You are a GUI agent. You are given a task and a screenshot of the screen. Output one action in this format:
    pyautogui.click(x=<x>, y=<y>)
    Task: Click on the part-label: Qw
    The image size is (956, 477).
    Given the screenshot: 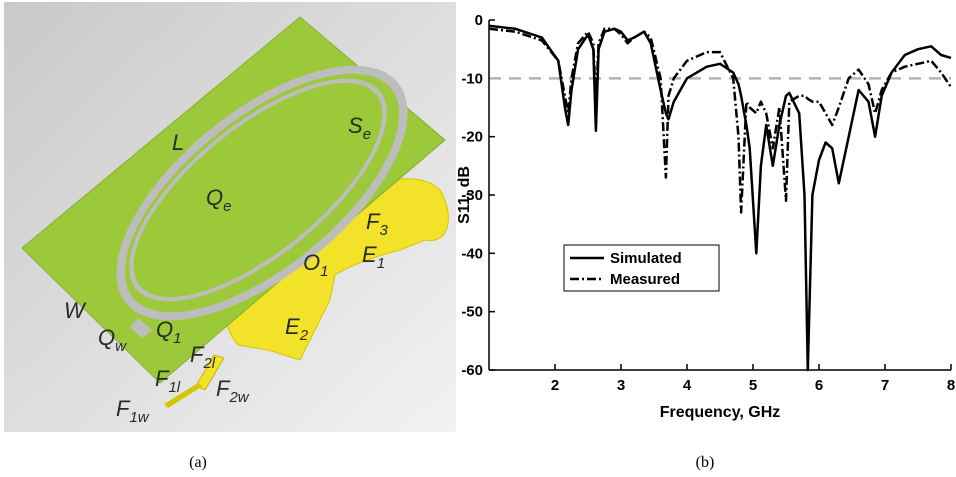 What is the action you would take?
    pyautogui.click(x=112, y=340)
    